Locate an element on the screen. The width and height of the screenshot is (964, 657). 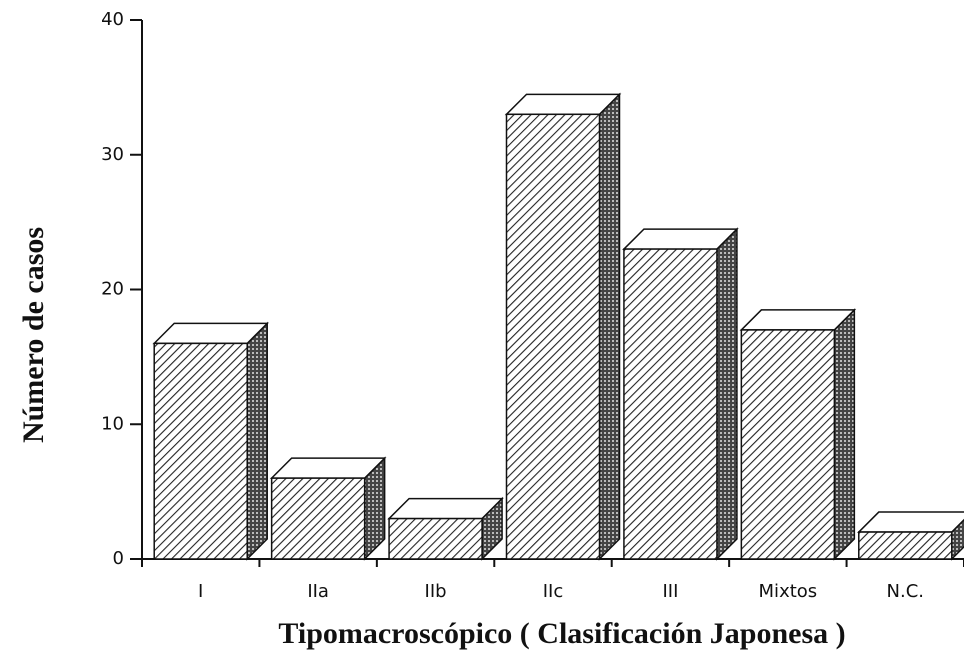
x-tick-label: N.C. is located at coordinates (905, 591).